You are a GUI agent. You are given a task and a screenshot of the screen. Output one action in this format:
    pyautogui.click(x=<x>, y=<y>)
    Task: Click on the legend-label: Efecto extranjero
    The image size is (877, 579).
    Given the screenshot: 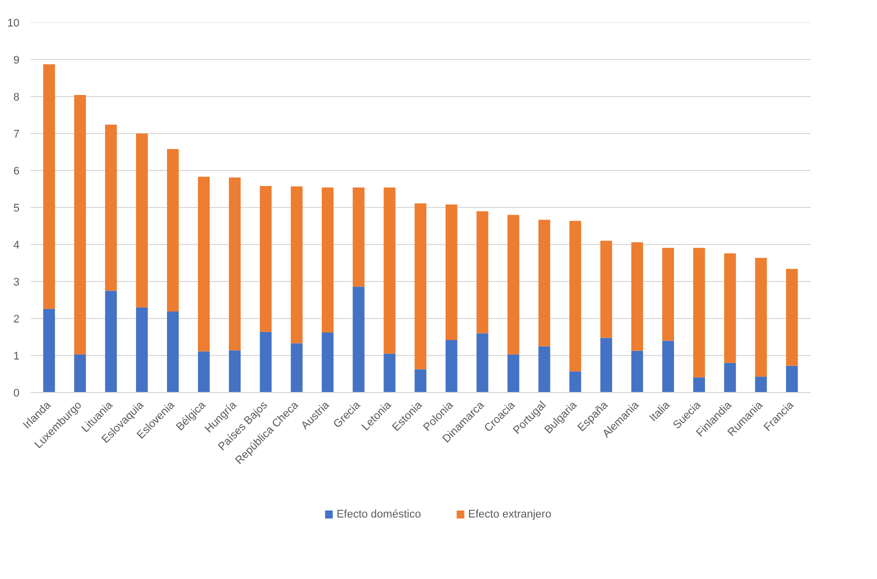 What is the action you would take?
    pyautogui.click(x=510, y=514)
    